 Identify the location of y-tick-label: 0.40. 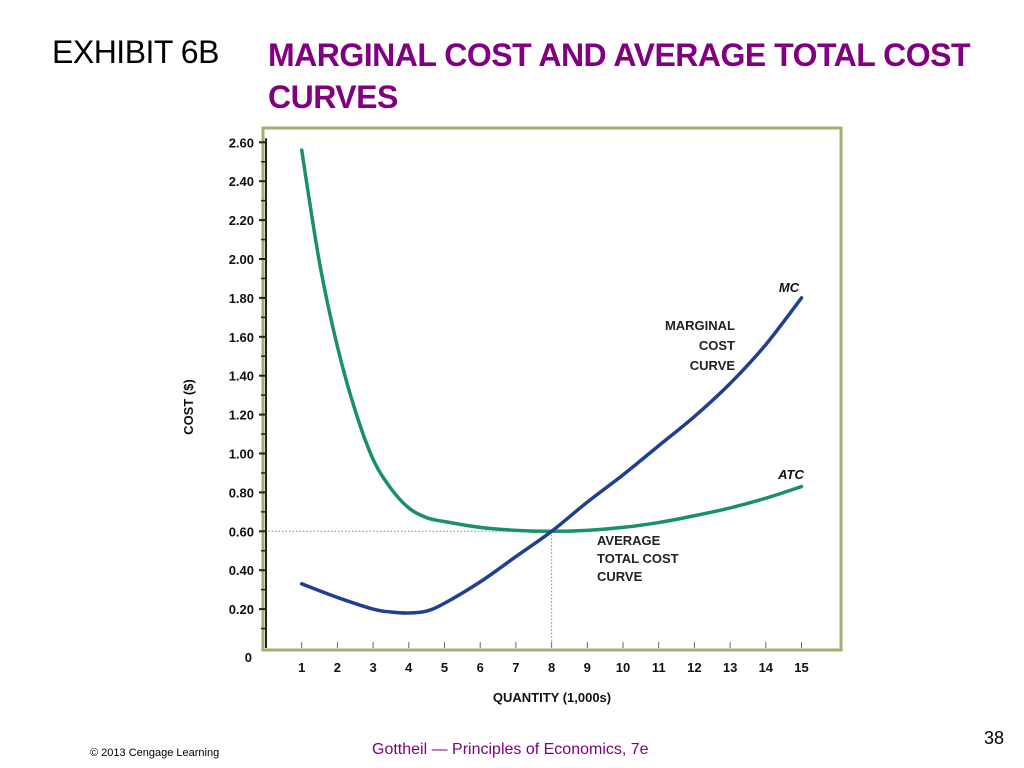
(241, 570).